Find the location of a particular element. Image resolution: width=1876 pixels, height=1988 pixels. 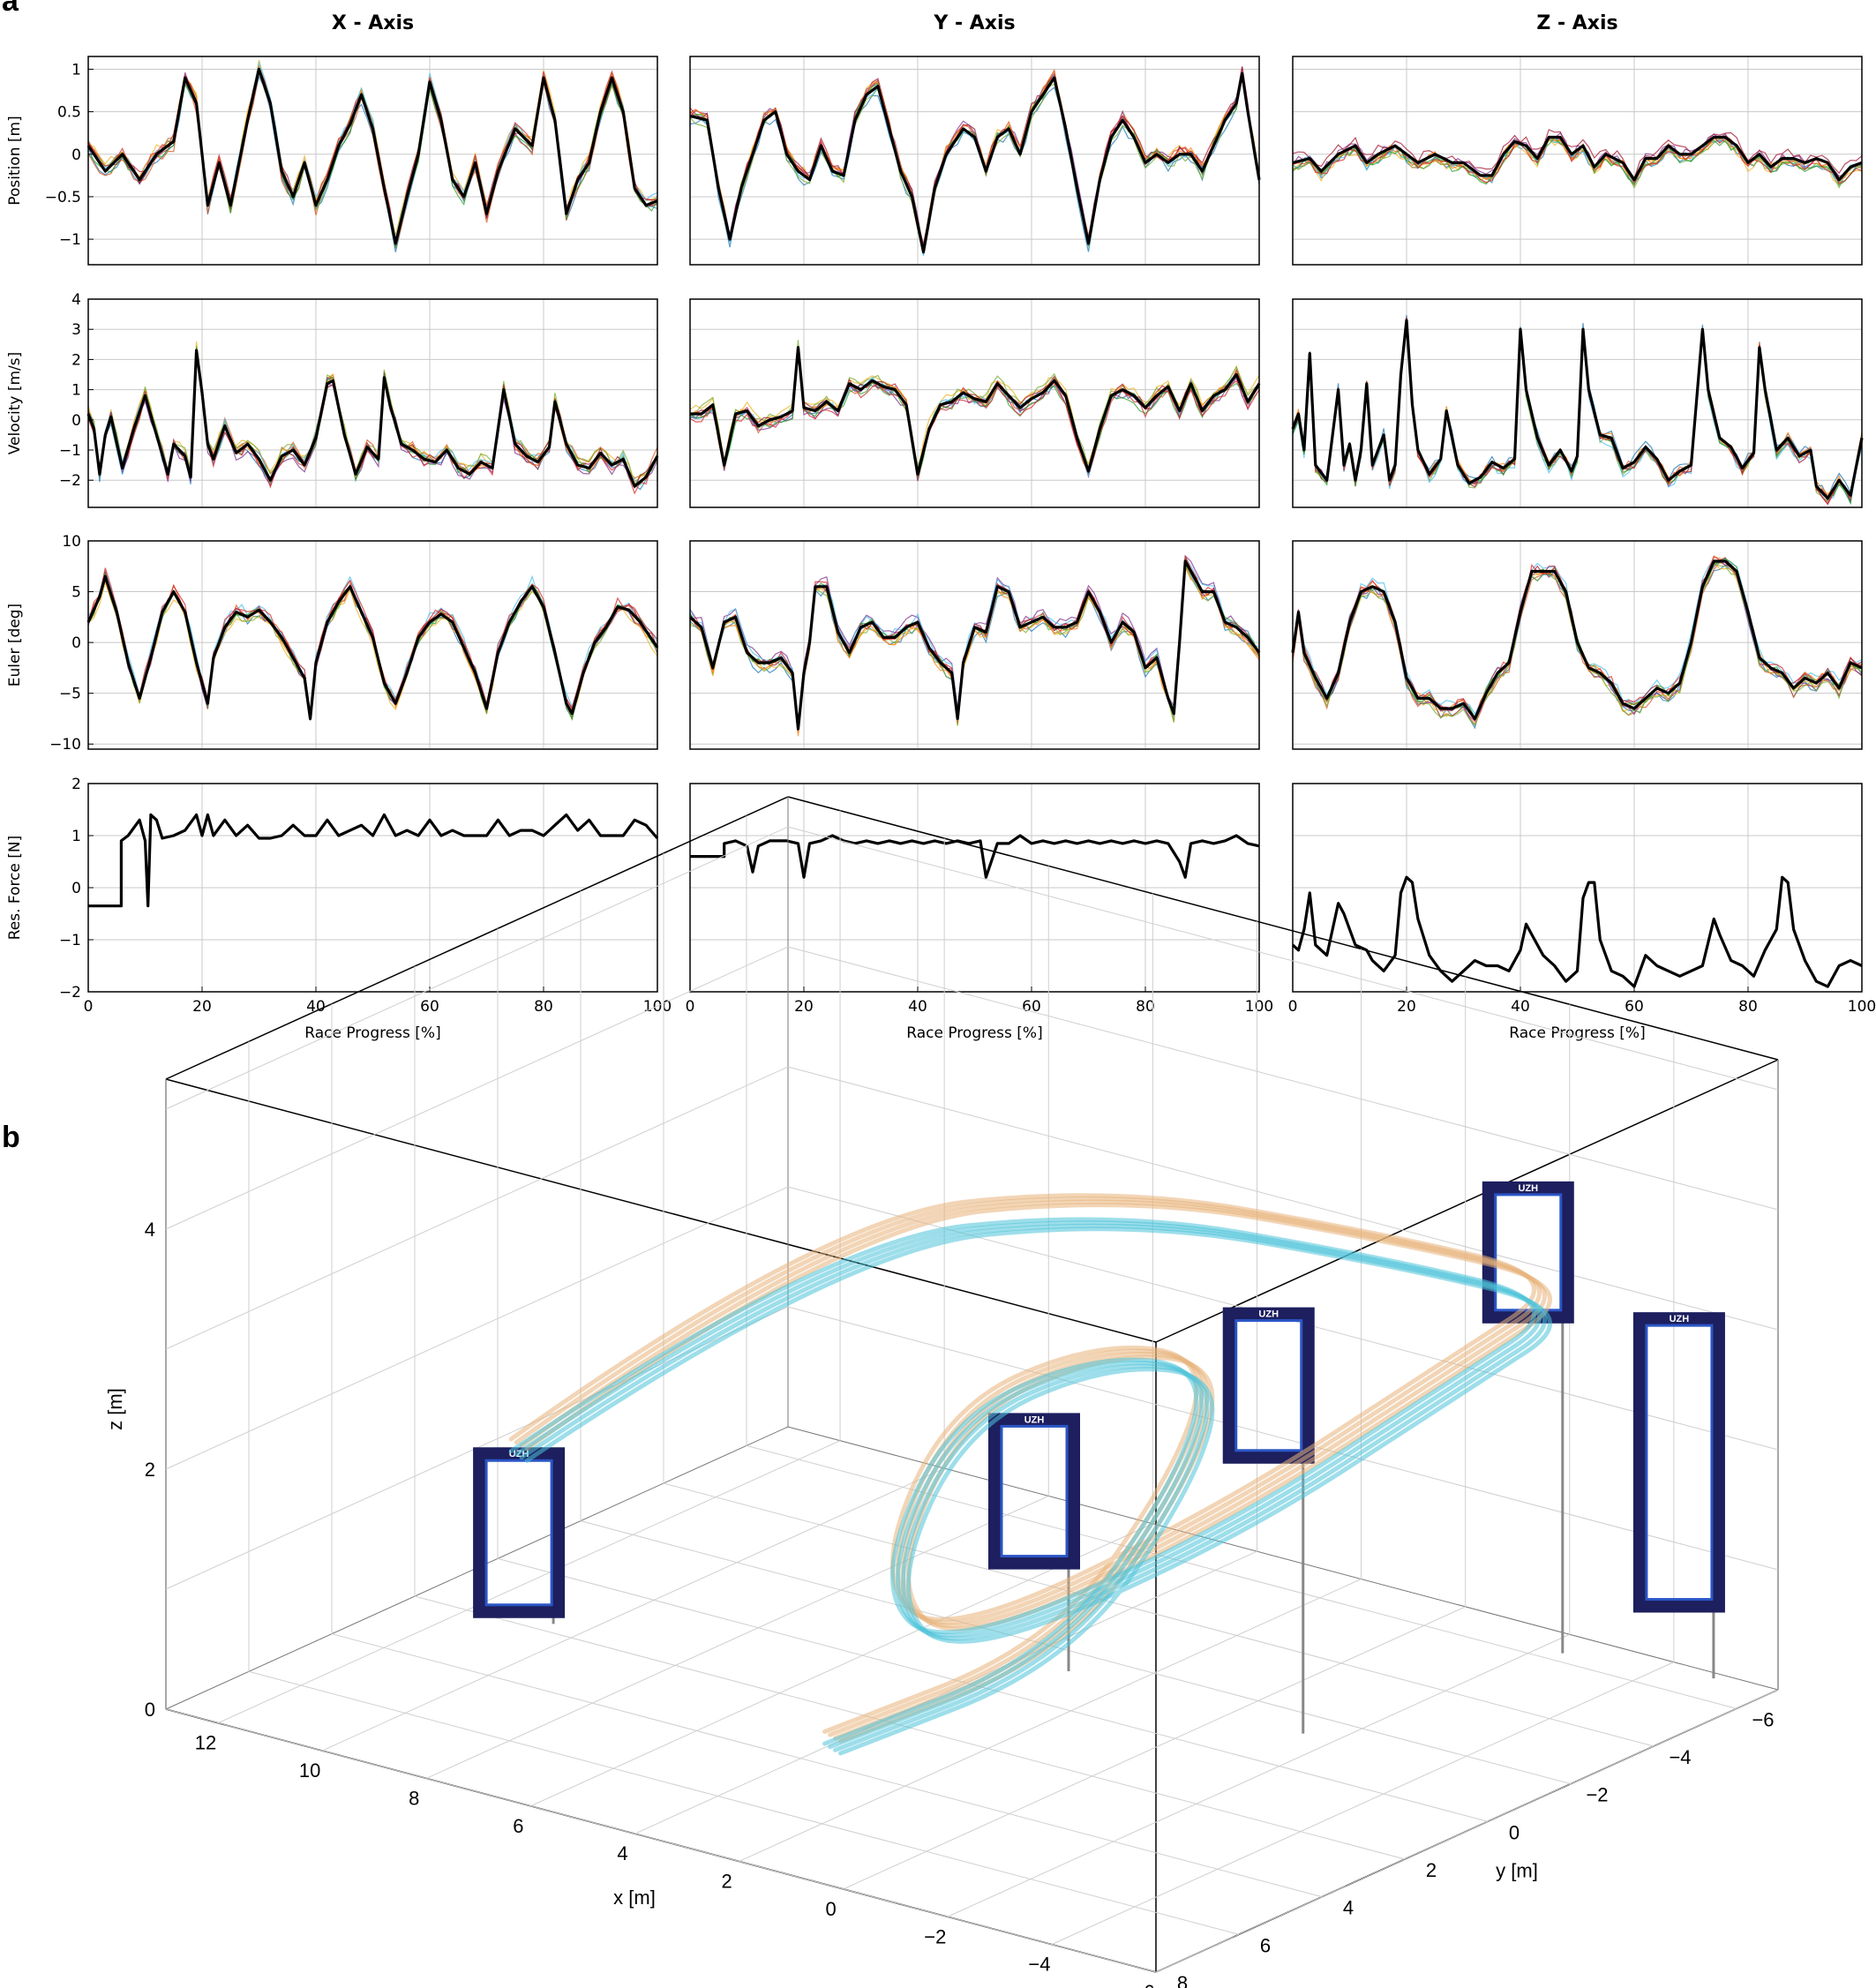

gate-double: UZH is located at coordinates (1679, 1495).